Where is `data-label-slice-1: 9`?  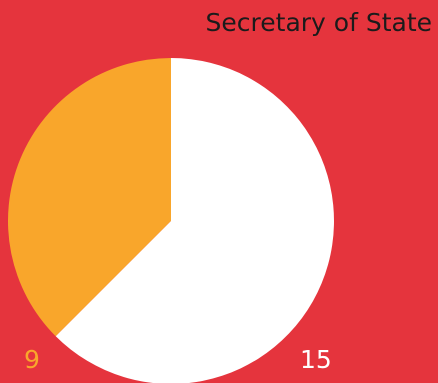 data-label-slice-1: 9 is located at coordinates (32, 359).